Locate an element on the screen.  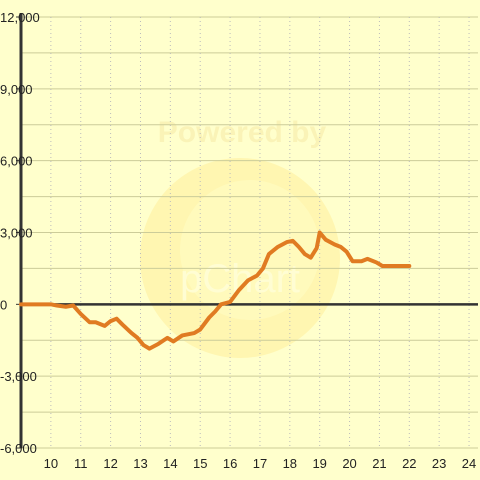
x-tick-label: 12 is located at coordinates (110, 463).